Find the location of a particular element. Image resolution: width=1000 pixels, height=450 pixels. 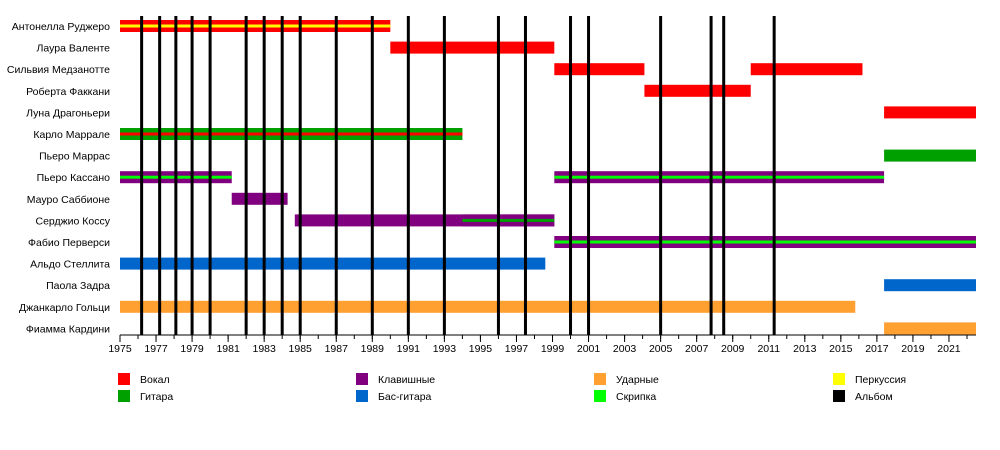

x-tick-label: 1997 is located at coordinates (517, 349).